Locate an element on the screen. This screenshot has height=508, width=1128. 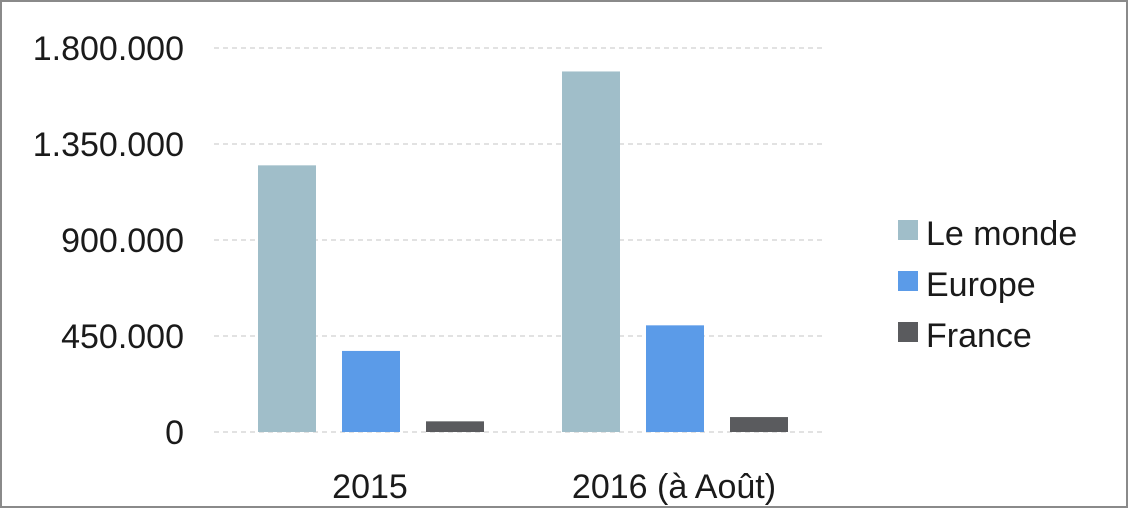
y-tick-label: 0 is located at coordinates (174, 433).